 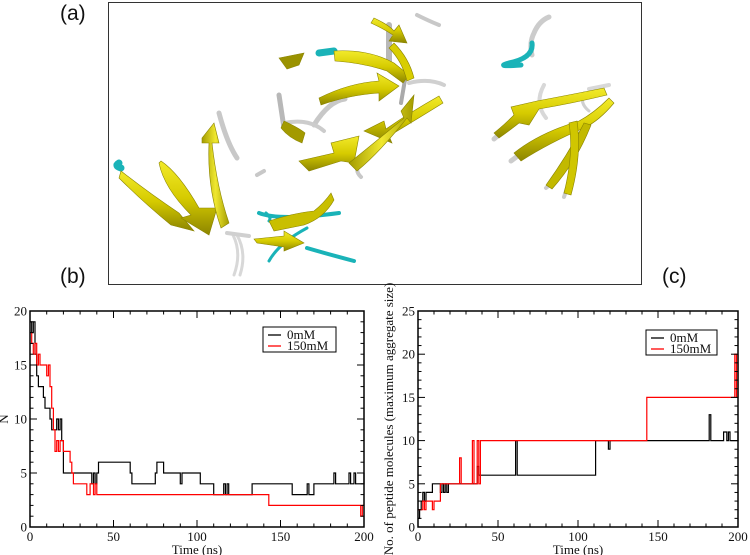 What do you see at coordinates (73, 276) in the screenshot?
I see `panel-label-b: (b)` at bounding box center [73, 276].